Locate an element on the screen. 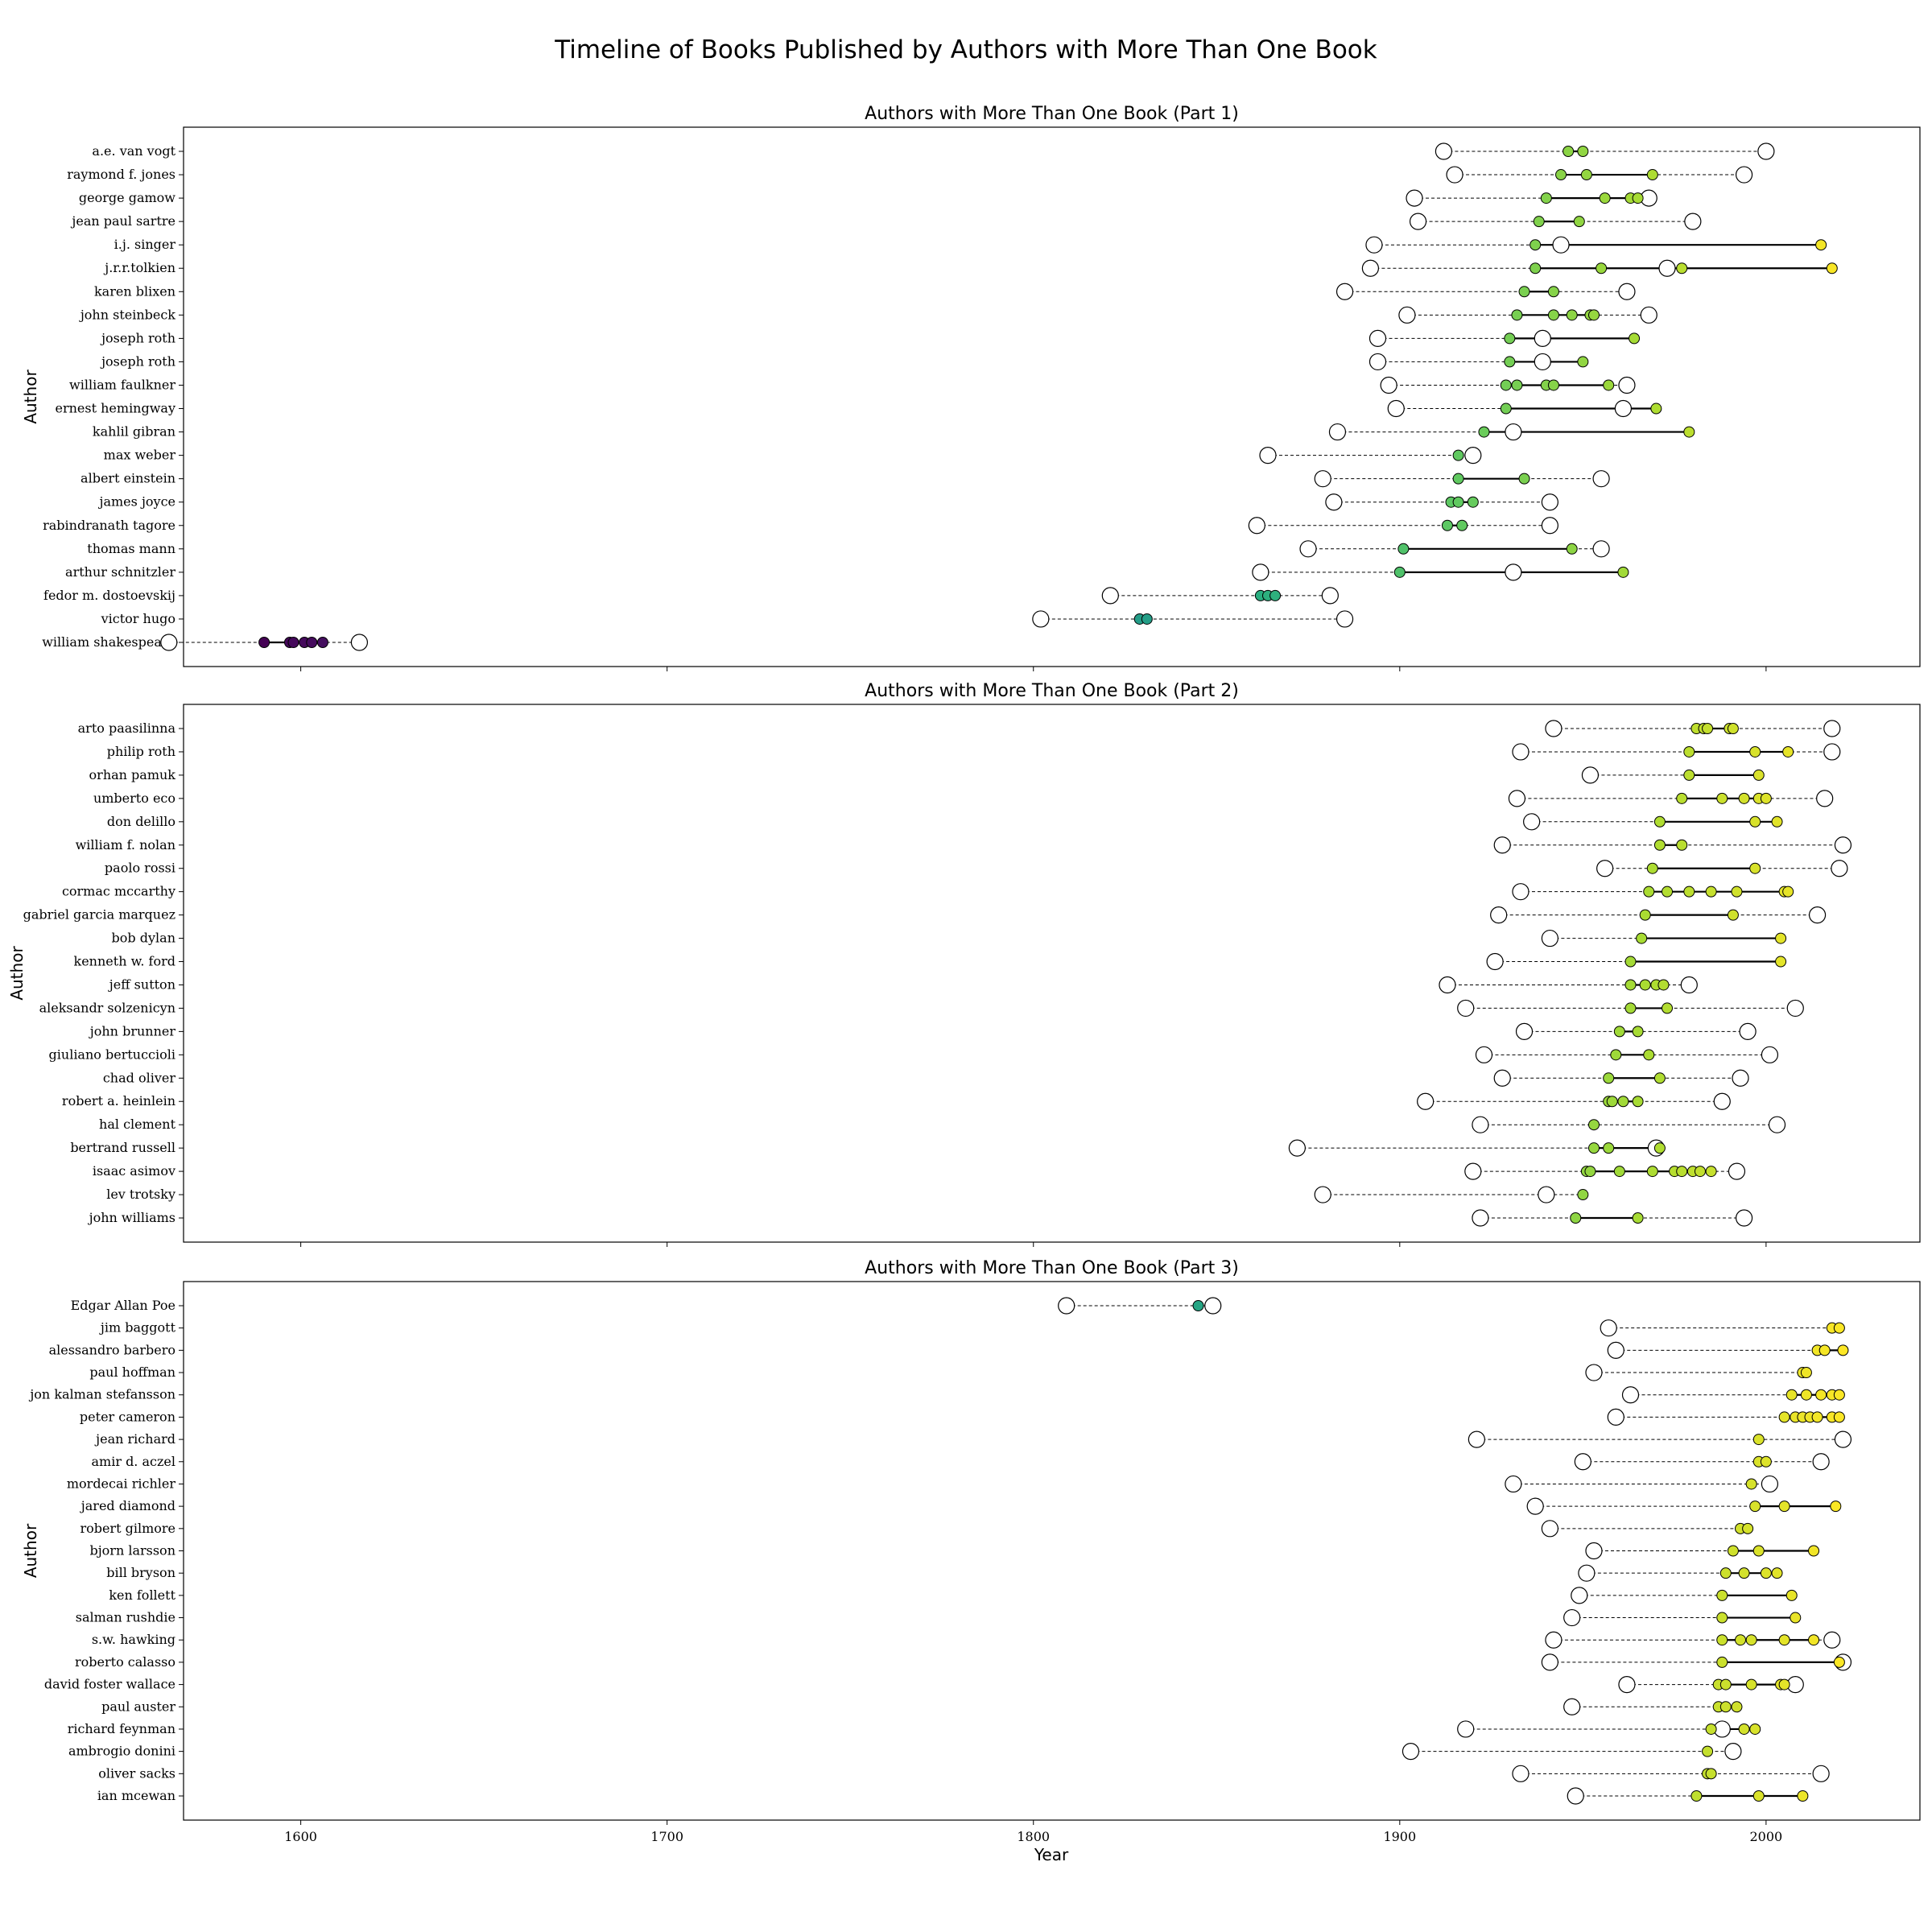 This screenshot has width=1932, height=1932. y-tick-label: jared diamond is located at coordinates (127, 1505).